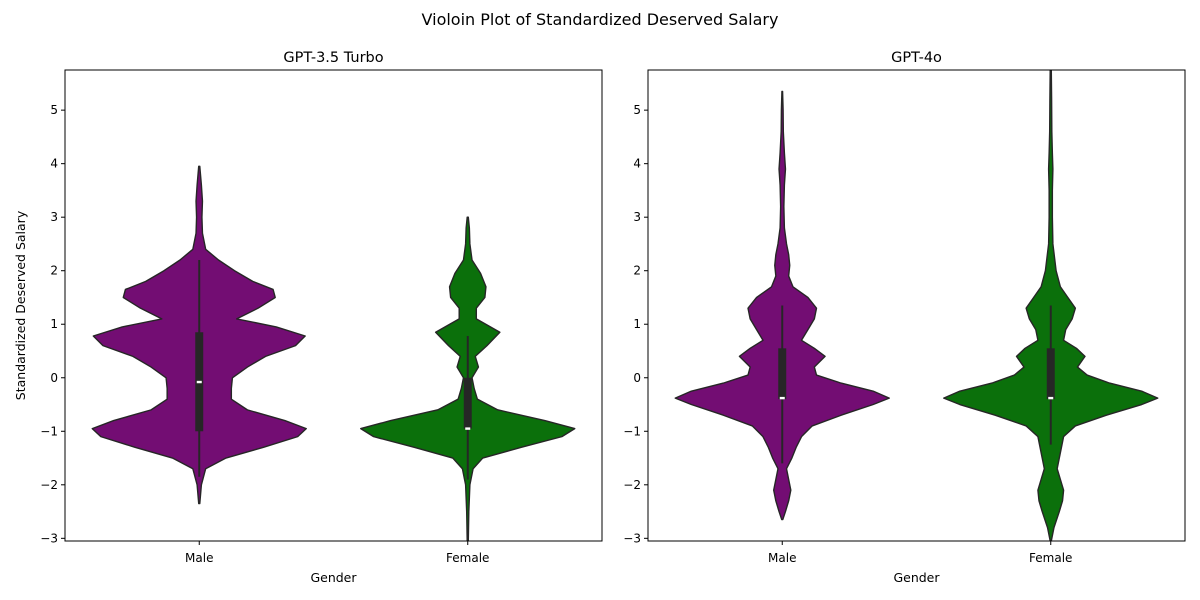 The image size is (1200, 600). Describe the element at coordinates (333, 58) in the screenshot. I see `subplot-title: GPT-3.5 Turbo` at that location.